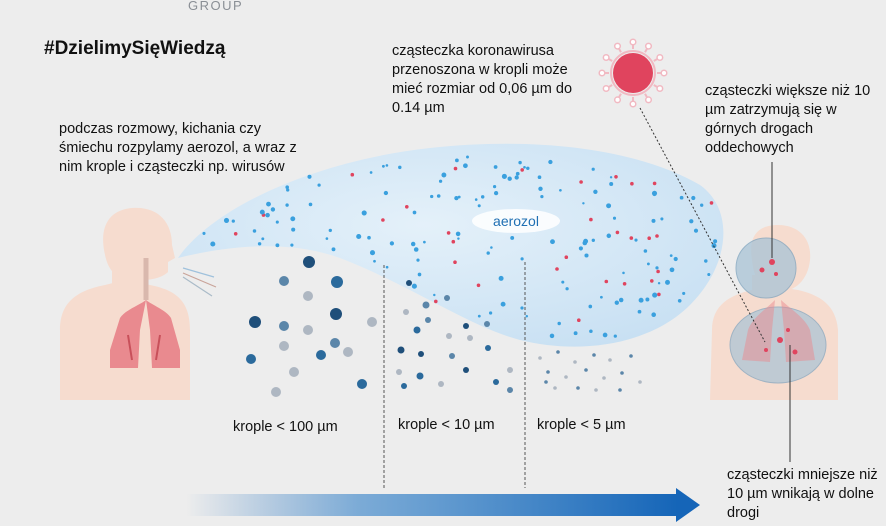  What do you see at coordinates (590, 371) in the screenshot?
I see `droplets-5-group` at bounding box center [590, 371].